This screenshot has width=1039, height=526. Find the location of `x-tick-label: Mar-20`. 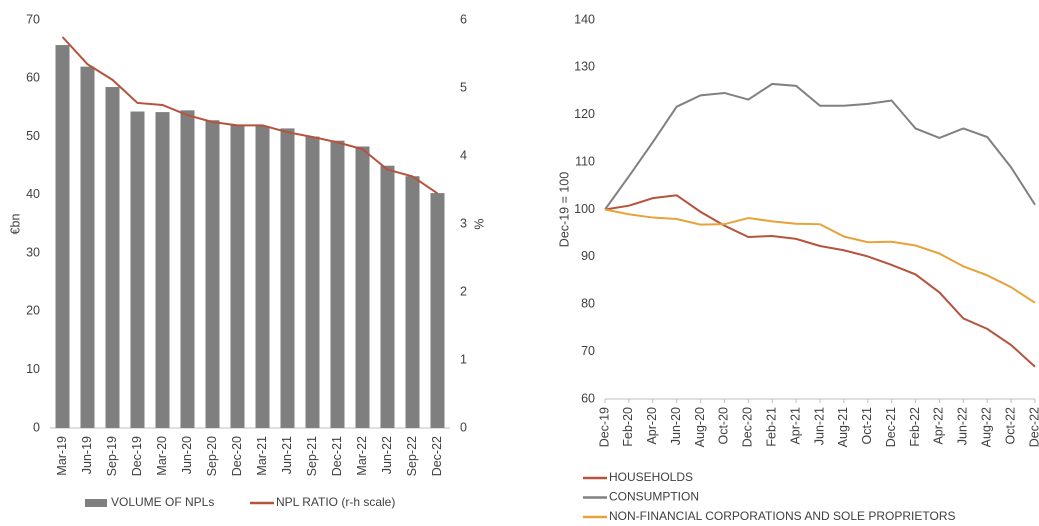

x-tick-label: Mar-20 is located at coordinates (162, 456).